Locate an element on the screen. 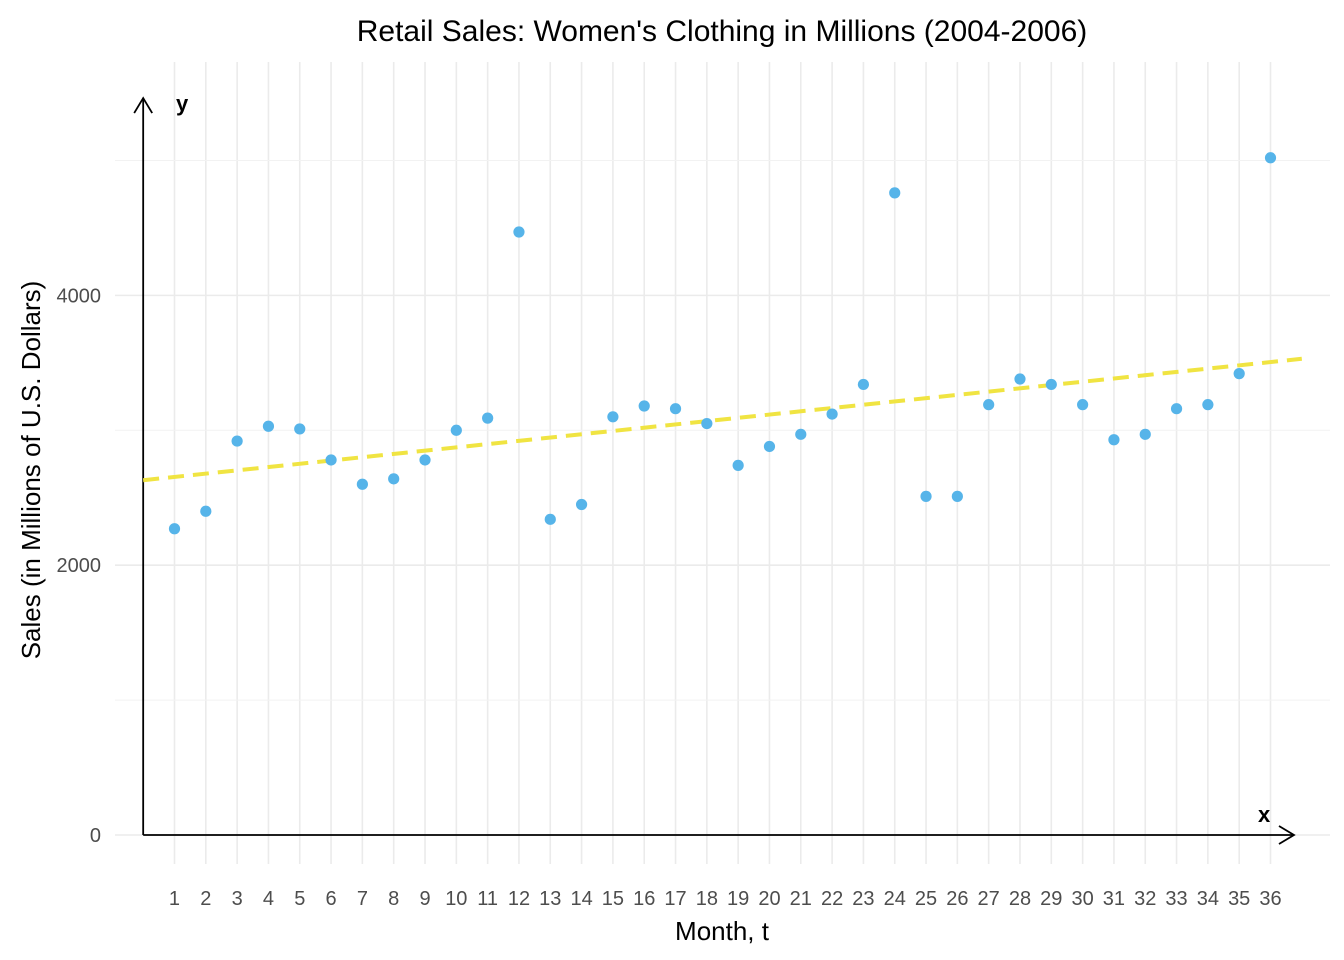 The image size is (1344, 960). x-tick-label: 36 is located at coordinates (1270, 899).